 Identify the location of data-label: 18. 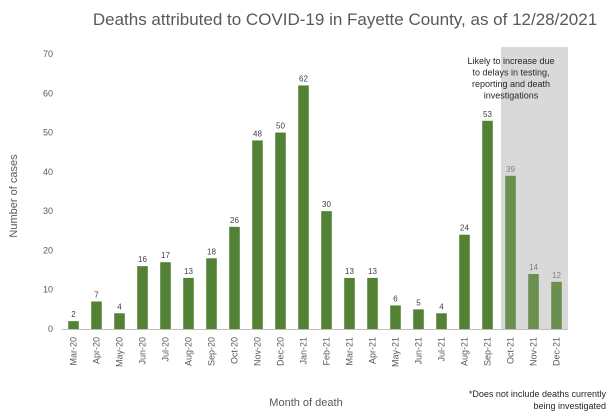
(211, 251).